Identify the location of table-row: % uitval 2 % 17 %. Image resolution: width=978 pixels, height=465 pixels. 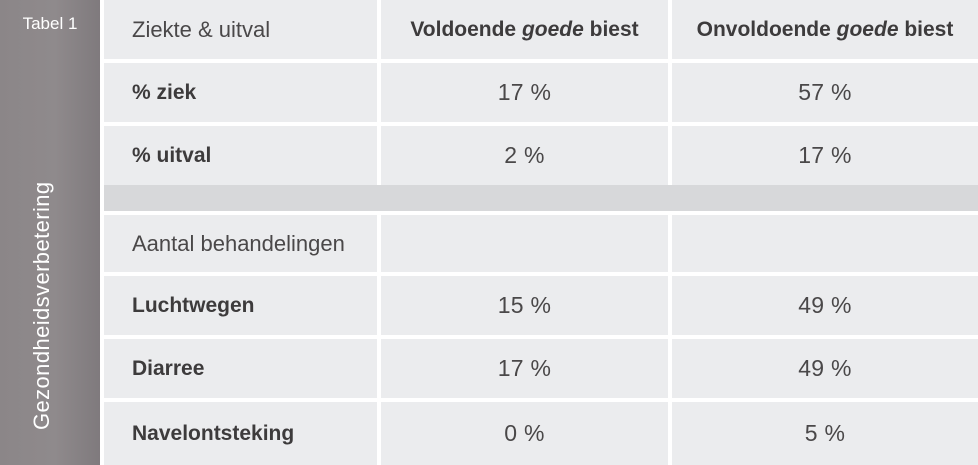
(541, 155).